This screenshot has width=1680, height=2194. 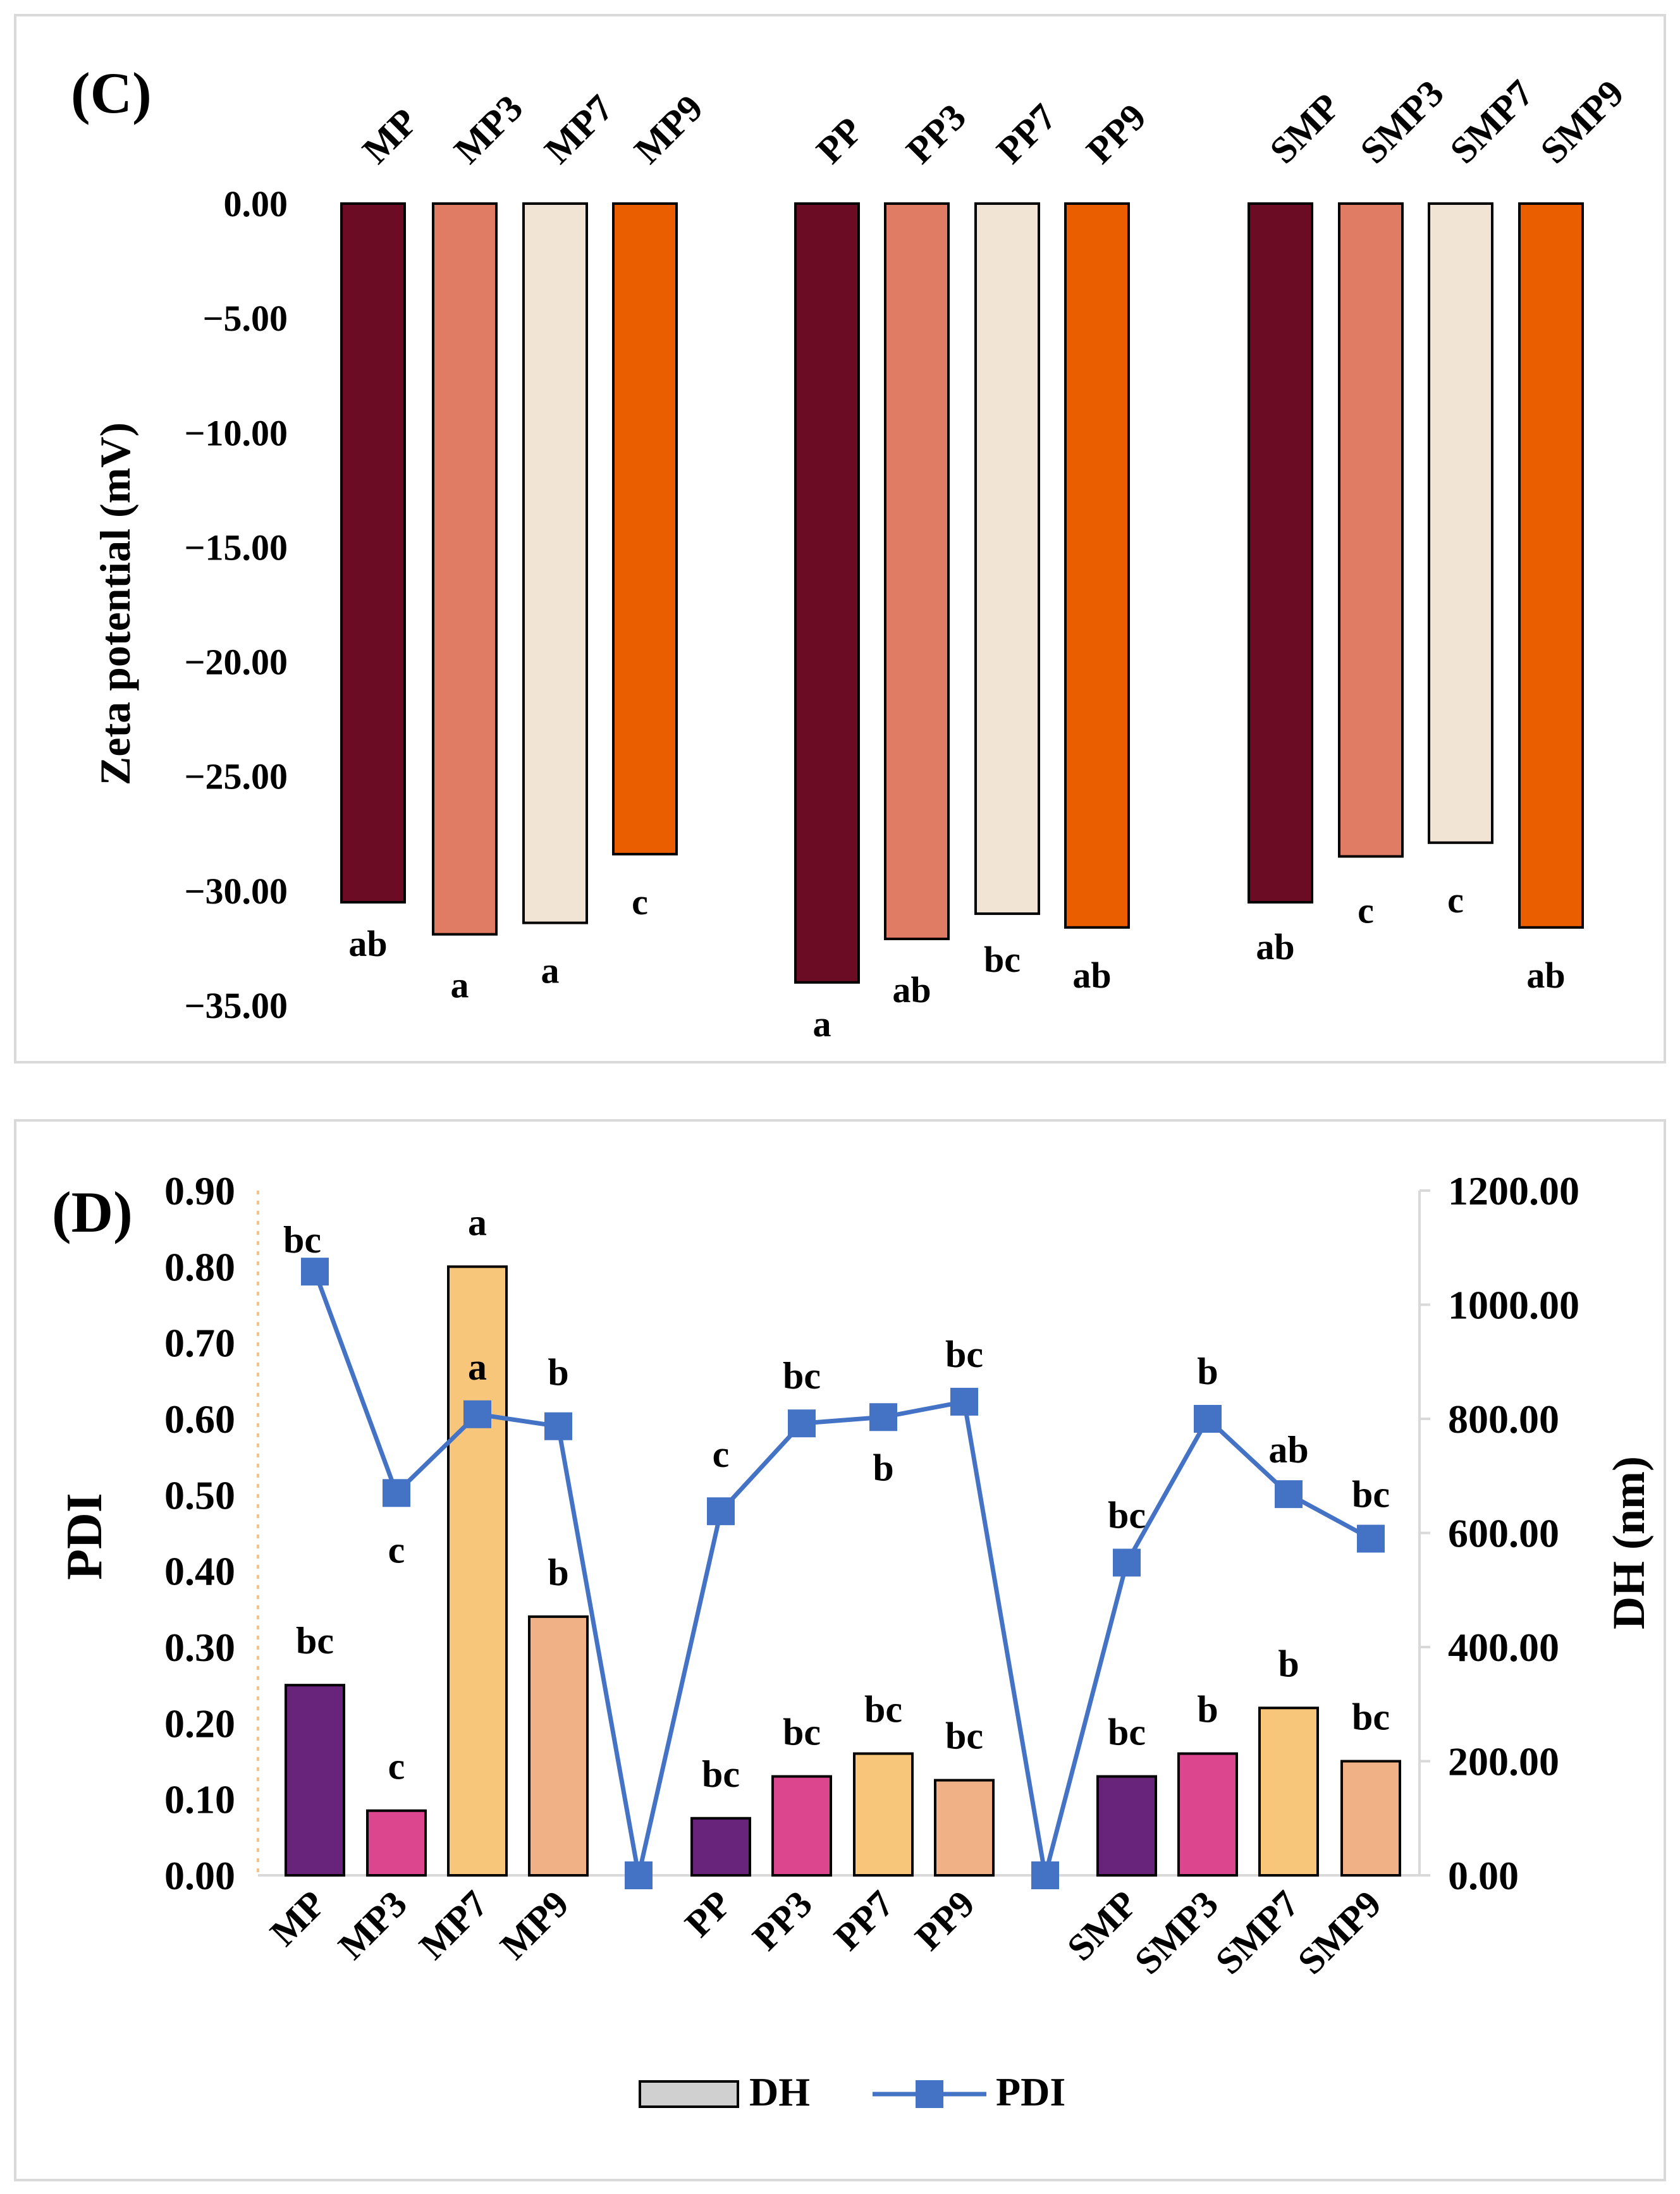 I want to click on y-tick-label: −20.00, so click(x=236, y=662).